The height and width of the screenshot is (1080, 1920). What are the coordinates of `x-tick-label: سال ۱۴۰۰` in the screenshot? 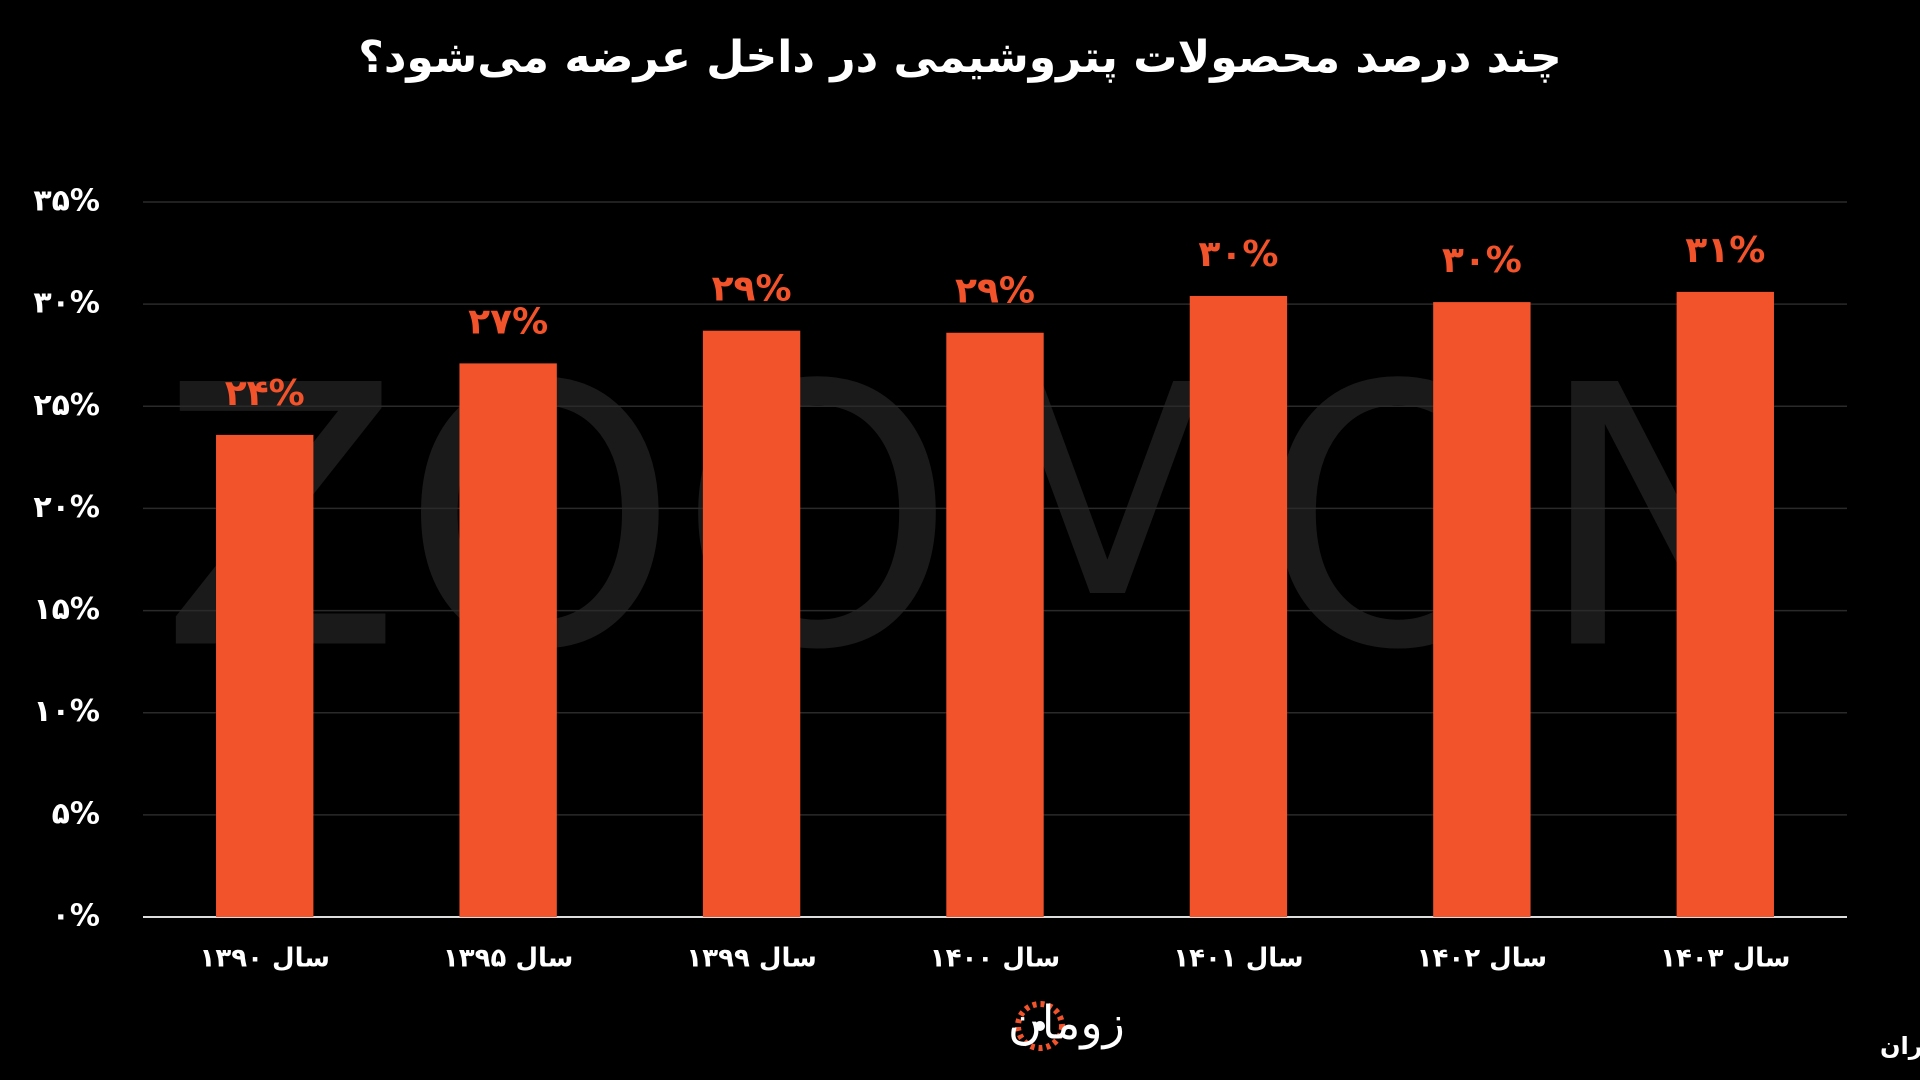 It's located at (995, 959).